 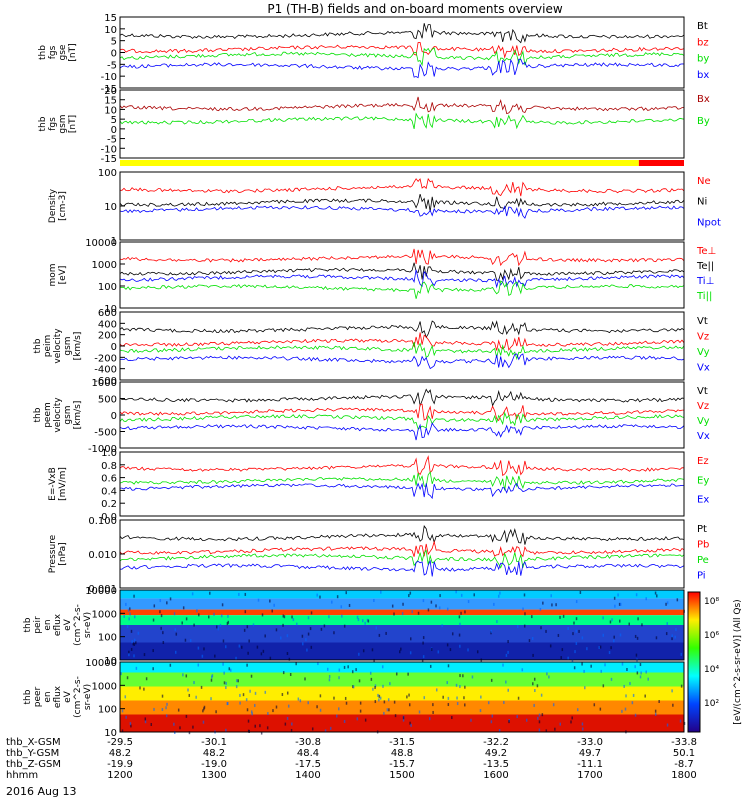 I want to click on y-axis-label: (cm^2-s-, so click(x=78, y=697).